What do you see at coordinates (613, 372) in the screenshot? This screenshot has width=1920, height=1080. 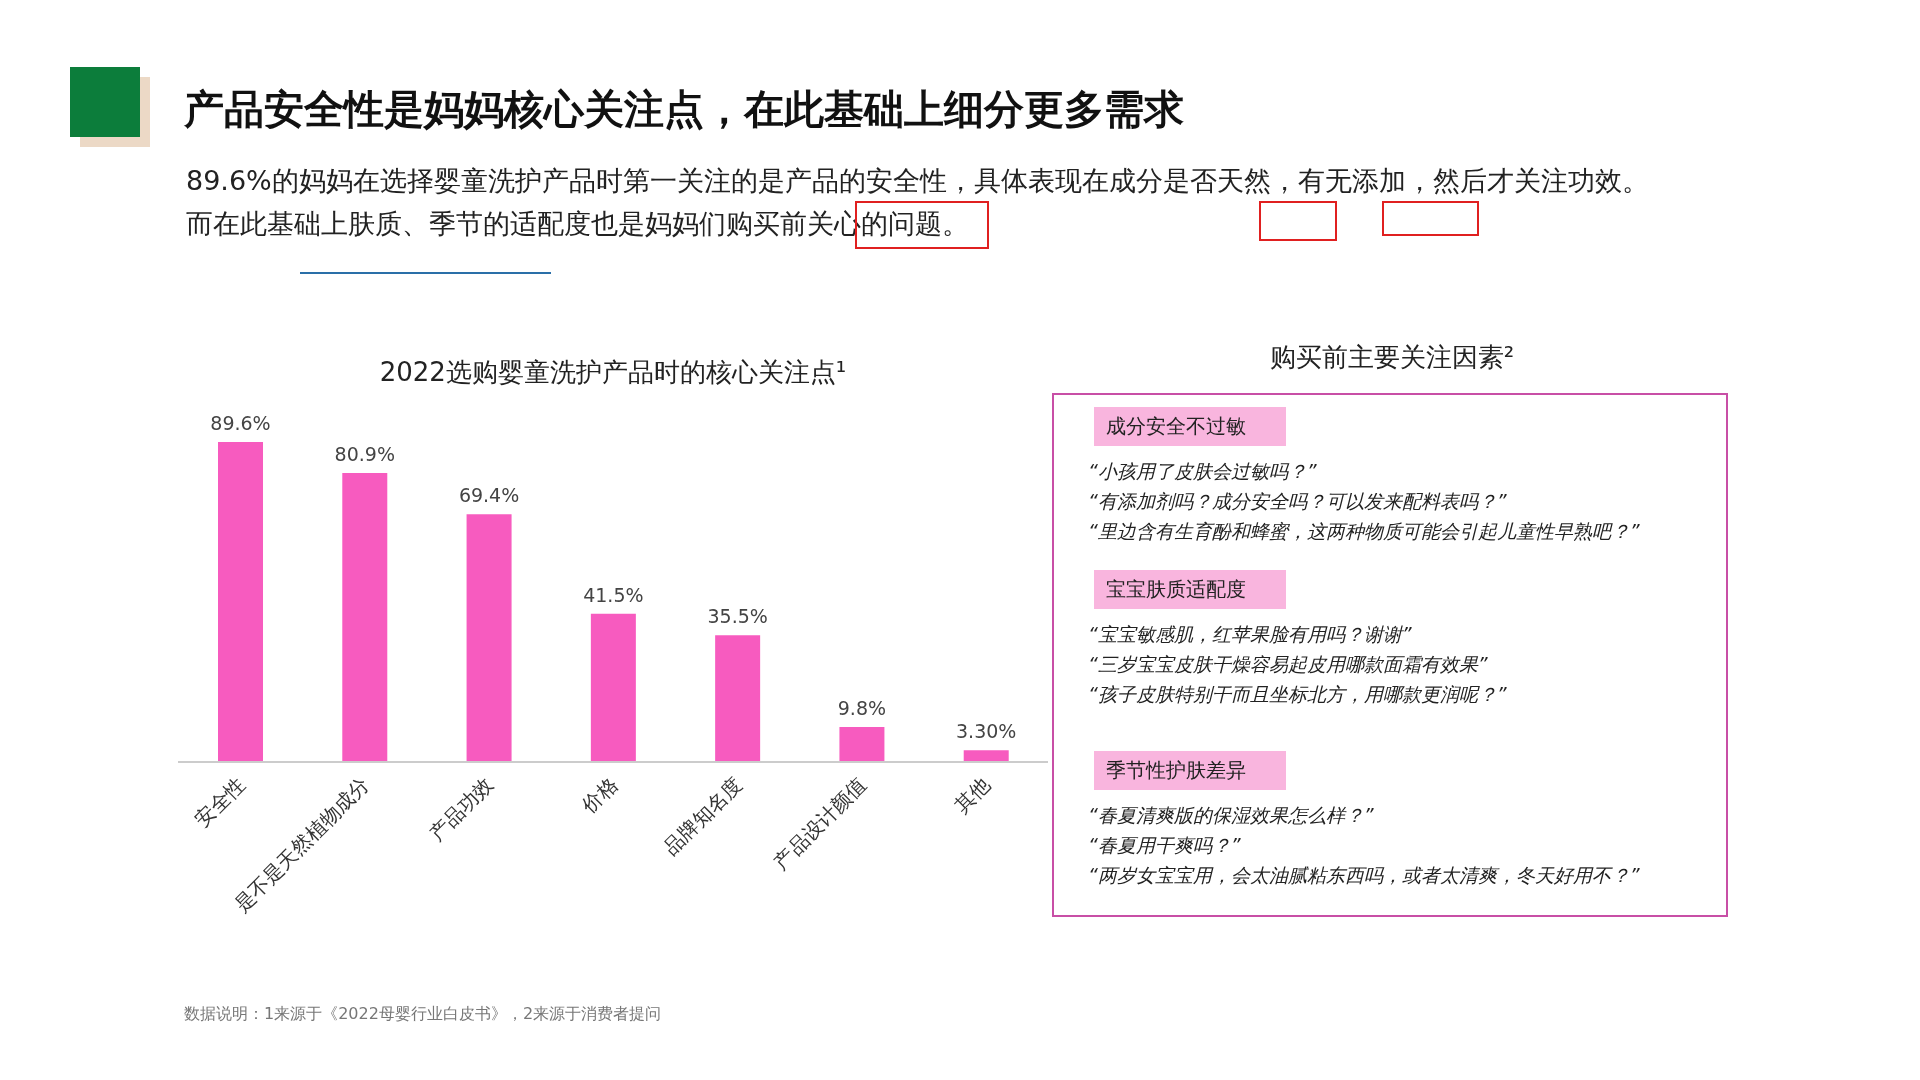 I see `chart-title: 2022选购婴童洗护产品时的核心关注点¹` at bounding box center [613, 372].